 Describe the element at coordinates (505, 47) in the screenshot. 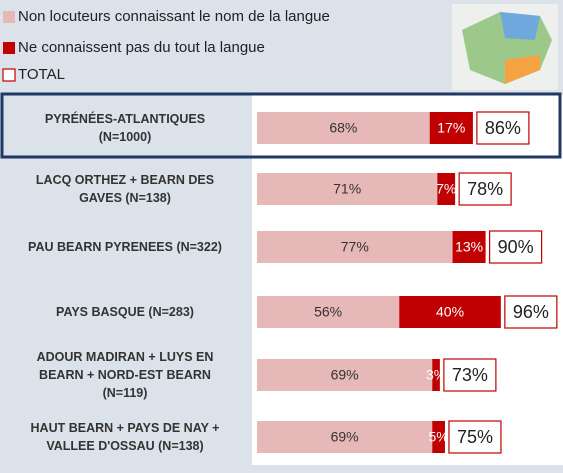

I see `map-thumbnail` at that location.